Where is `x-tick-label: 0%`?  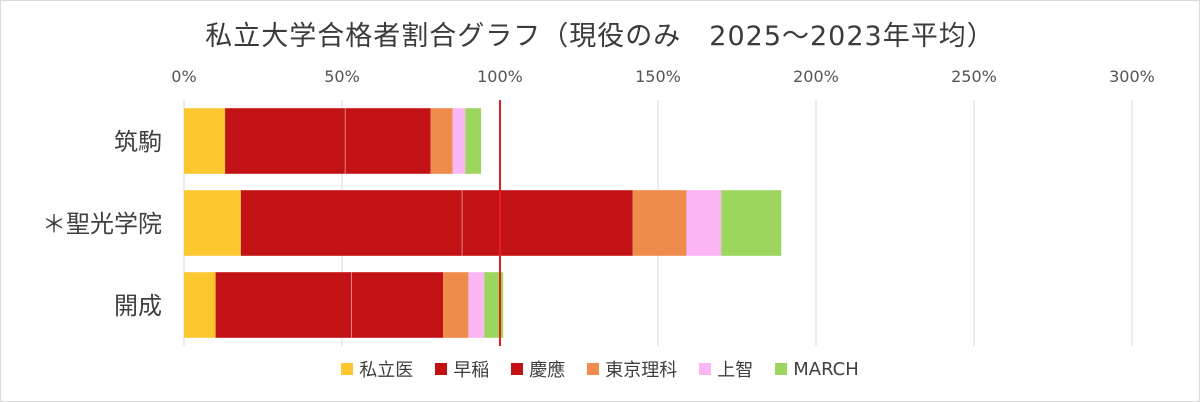 x-tick-label: 0% is located at coordinates (183, 76).